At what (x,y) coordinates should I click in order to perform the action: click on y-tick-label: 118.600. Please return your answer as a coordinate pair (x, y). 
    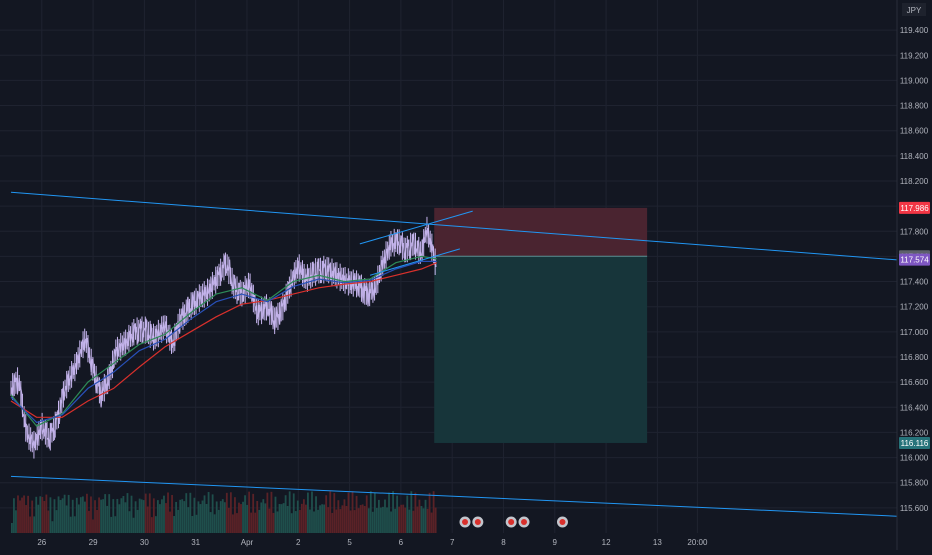
    Looking at the image, I should click on (914, 131).